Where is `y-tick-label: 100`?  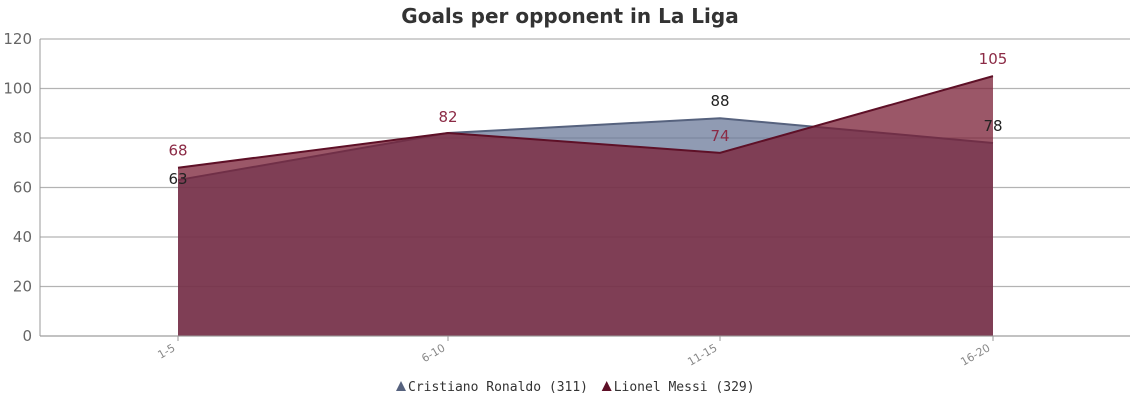 y-tick-label: 100 is located at coordinates (17, 89).